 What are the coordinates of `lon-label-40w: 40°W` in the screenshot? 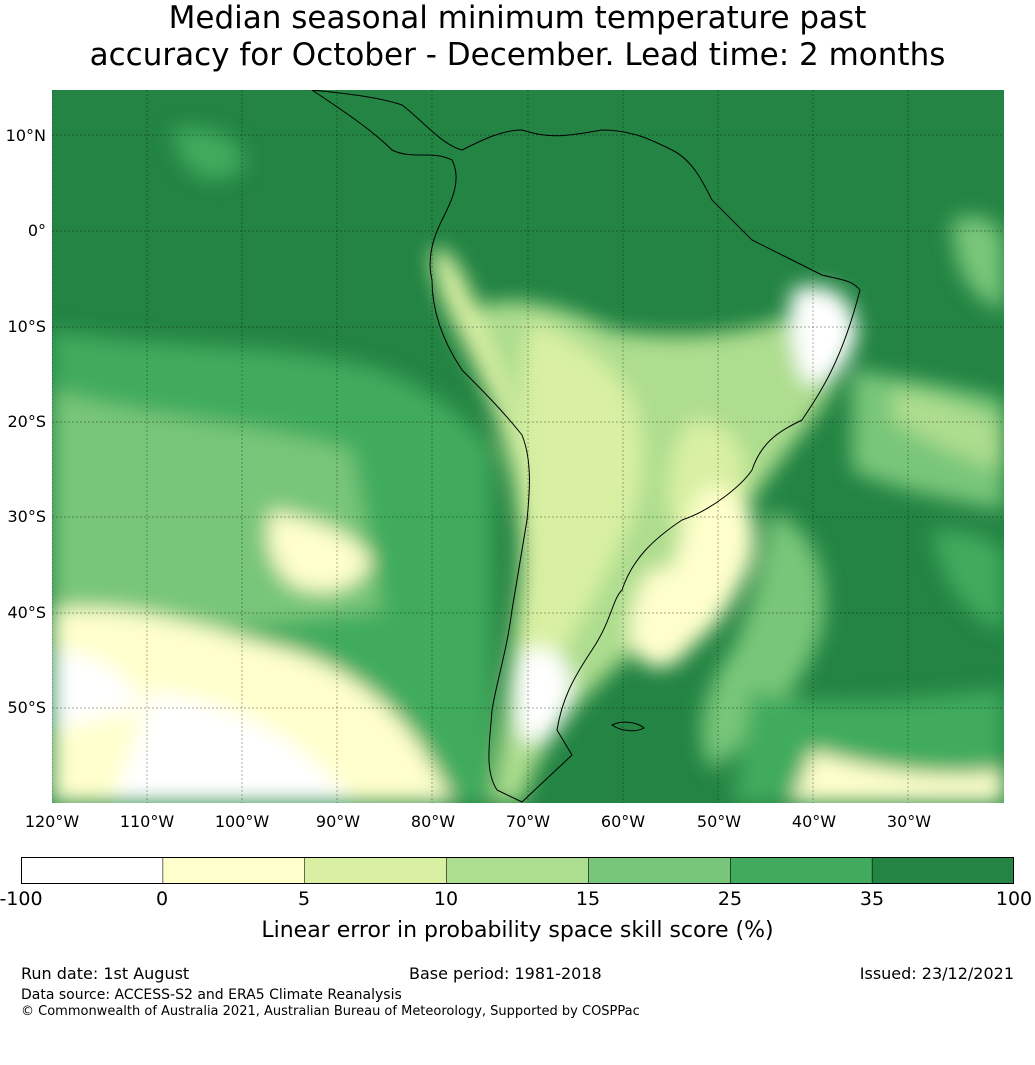 It's located at (814, 821).